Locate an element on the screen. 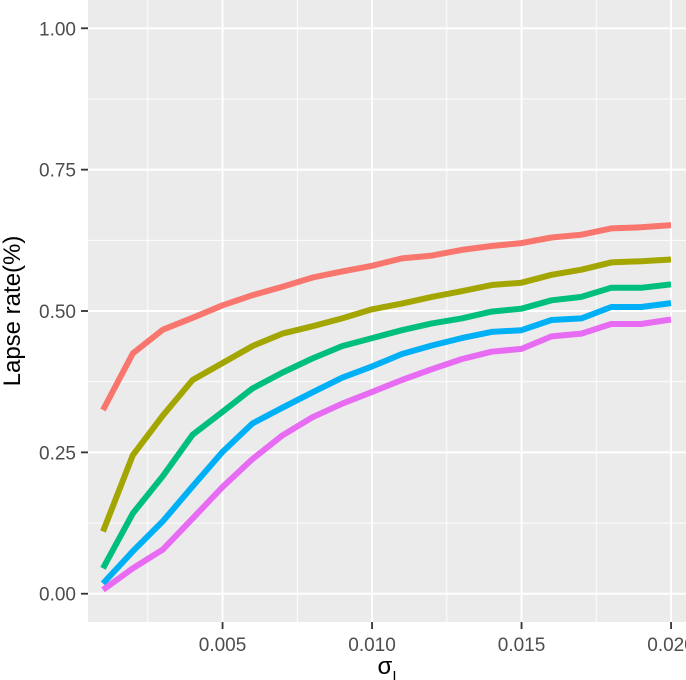 This screenshot has height=680, width=686. y-tick-label: 0.75 is located at coordinates (57, 171).